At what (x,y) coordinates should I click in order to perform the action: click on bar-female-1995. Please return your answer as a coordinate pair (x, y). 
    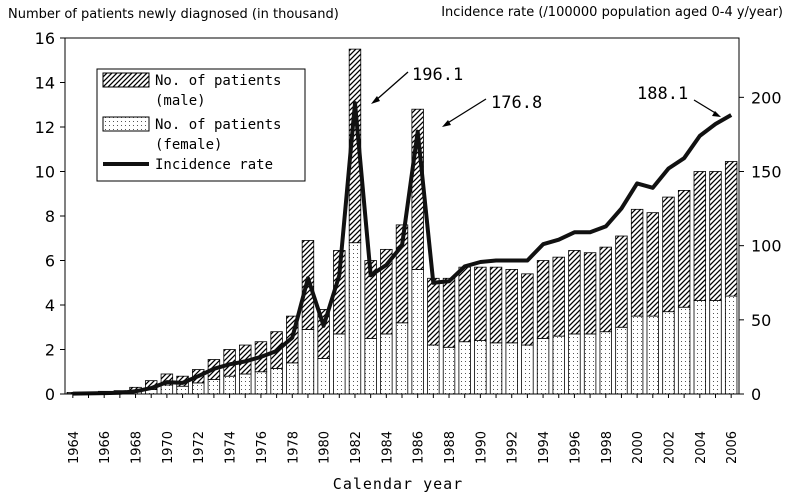
    Looking at the image, I should click on (558, 365).